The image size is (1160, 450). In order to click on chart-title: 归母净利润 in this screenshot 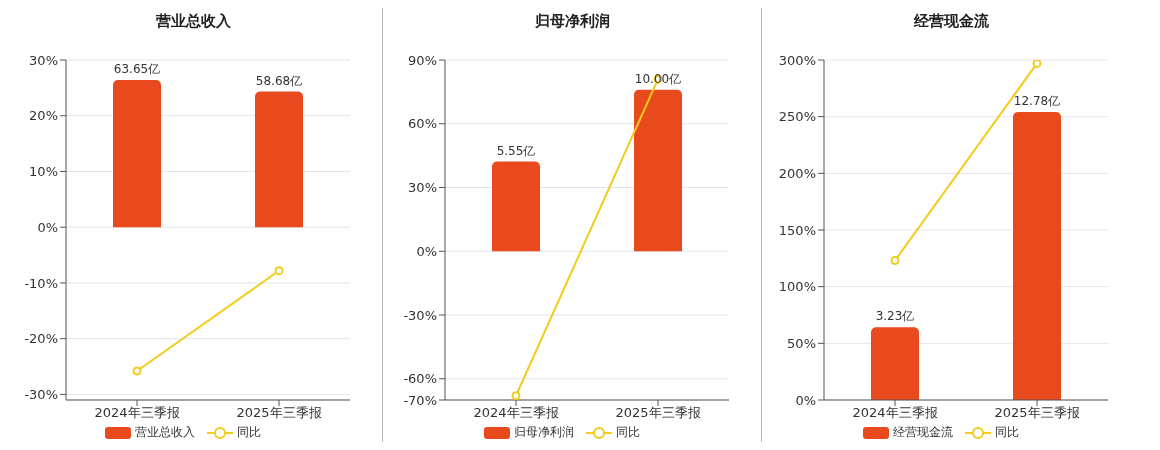, I will do `click(572, 21)`.